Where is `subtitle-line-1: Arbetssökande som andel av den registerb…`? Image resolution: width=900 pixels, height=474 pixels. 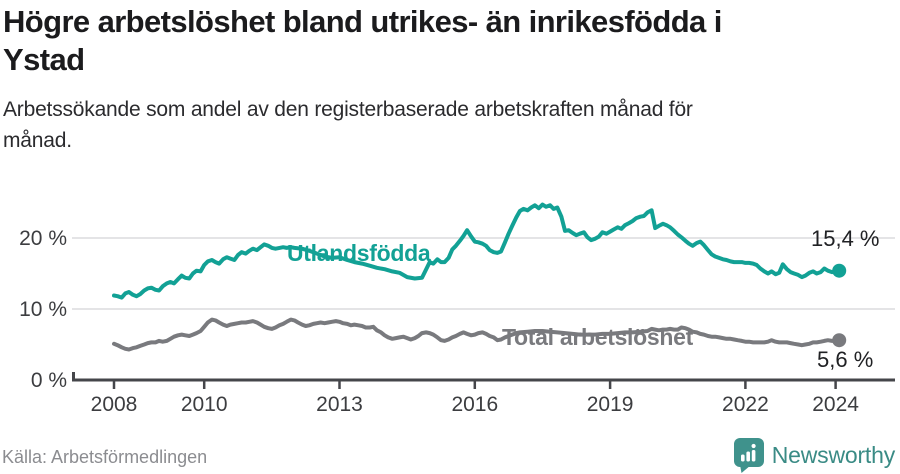
subtitle-line-1: Arbetssökande som andel av den registerb… is located at coordinates (348, 109).